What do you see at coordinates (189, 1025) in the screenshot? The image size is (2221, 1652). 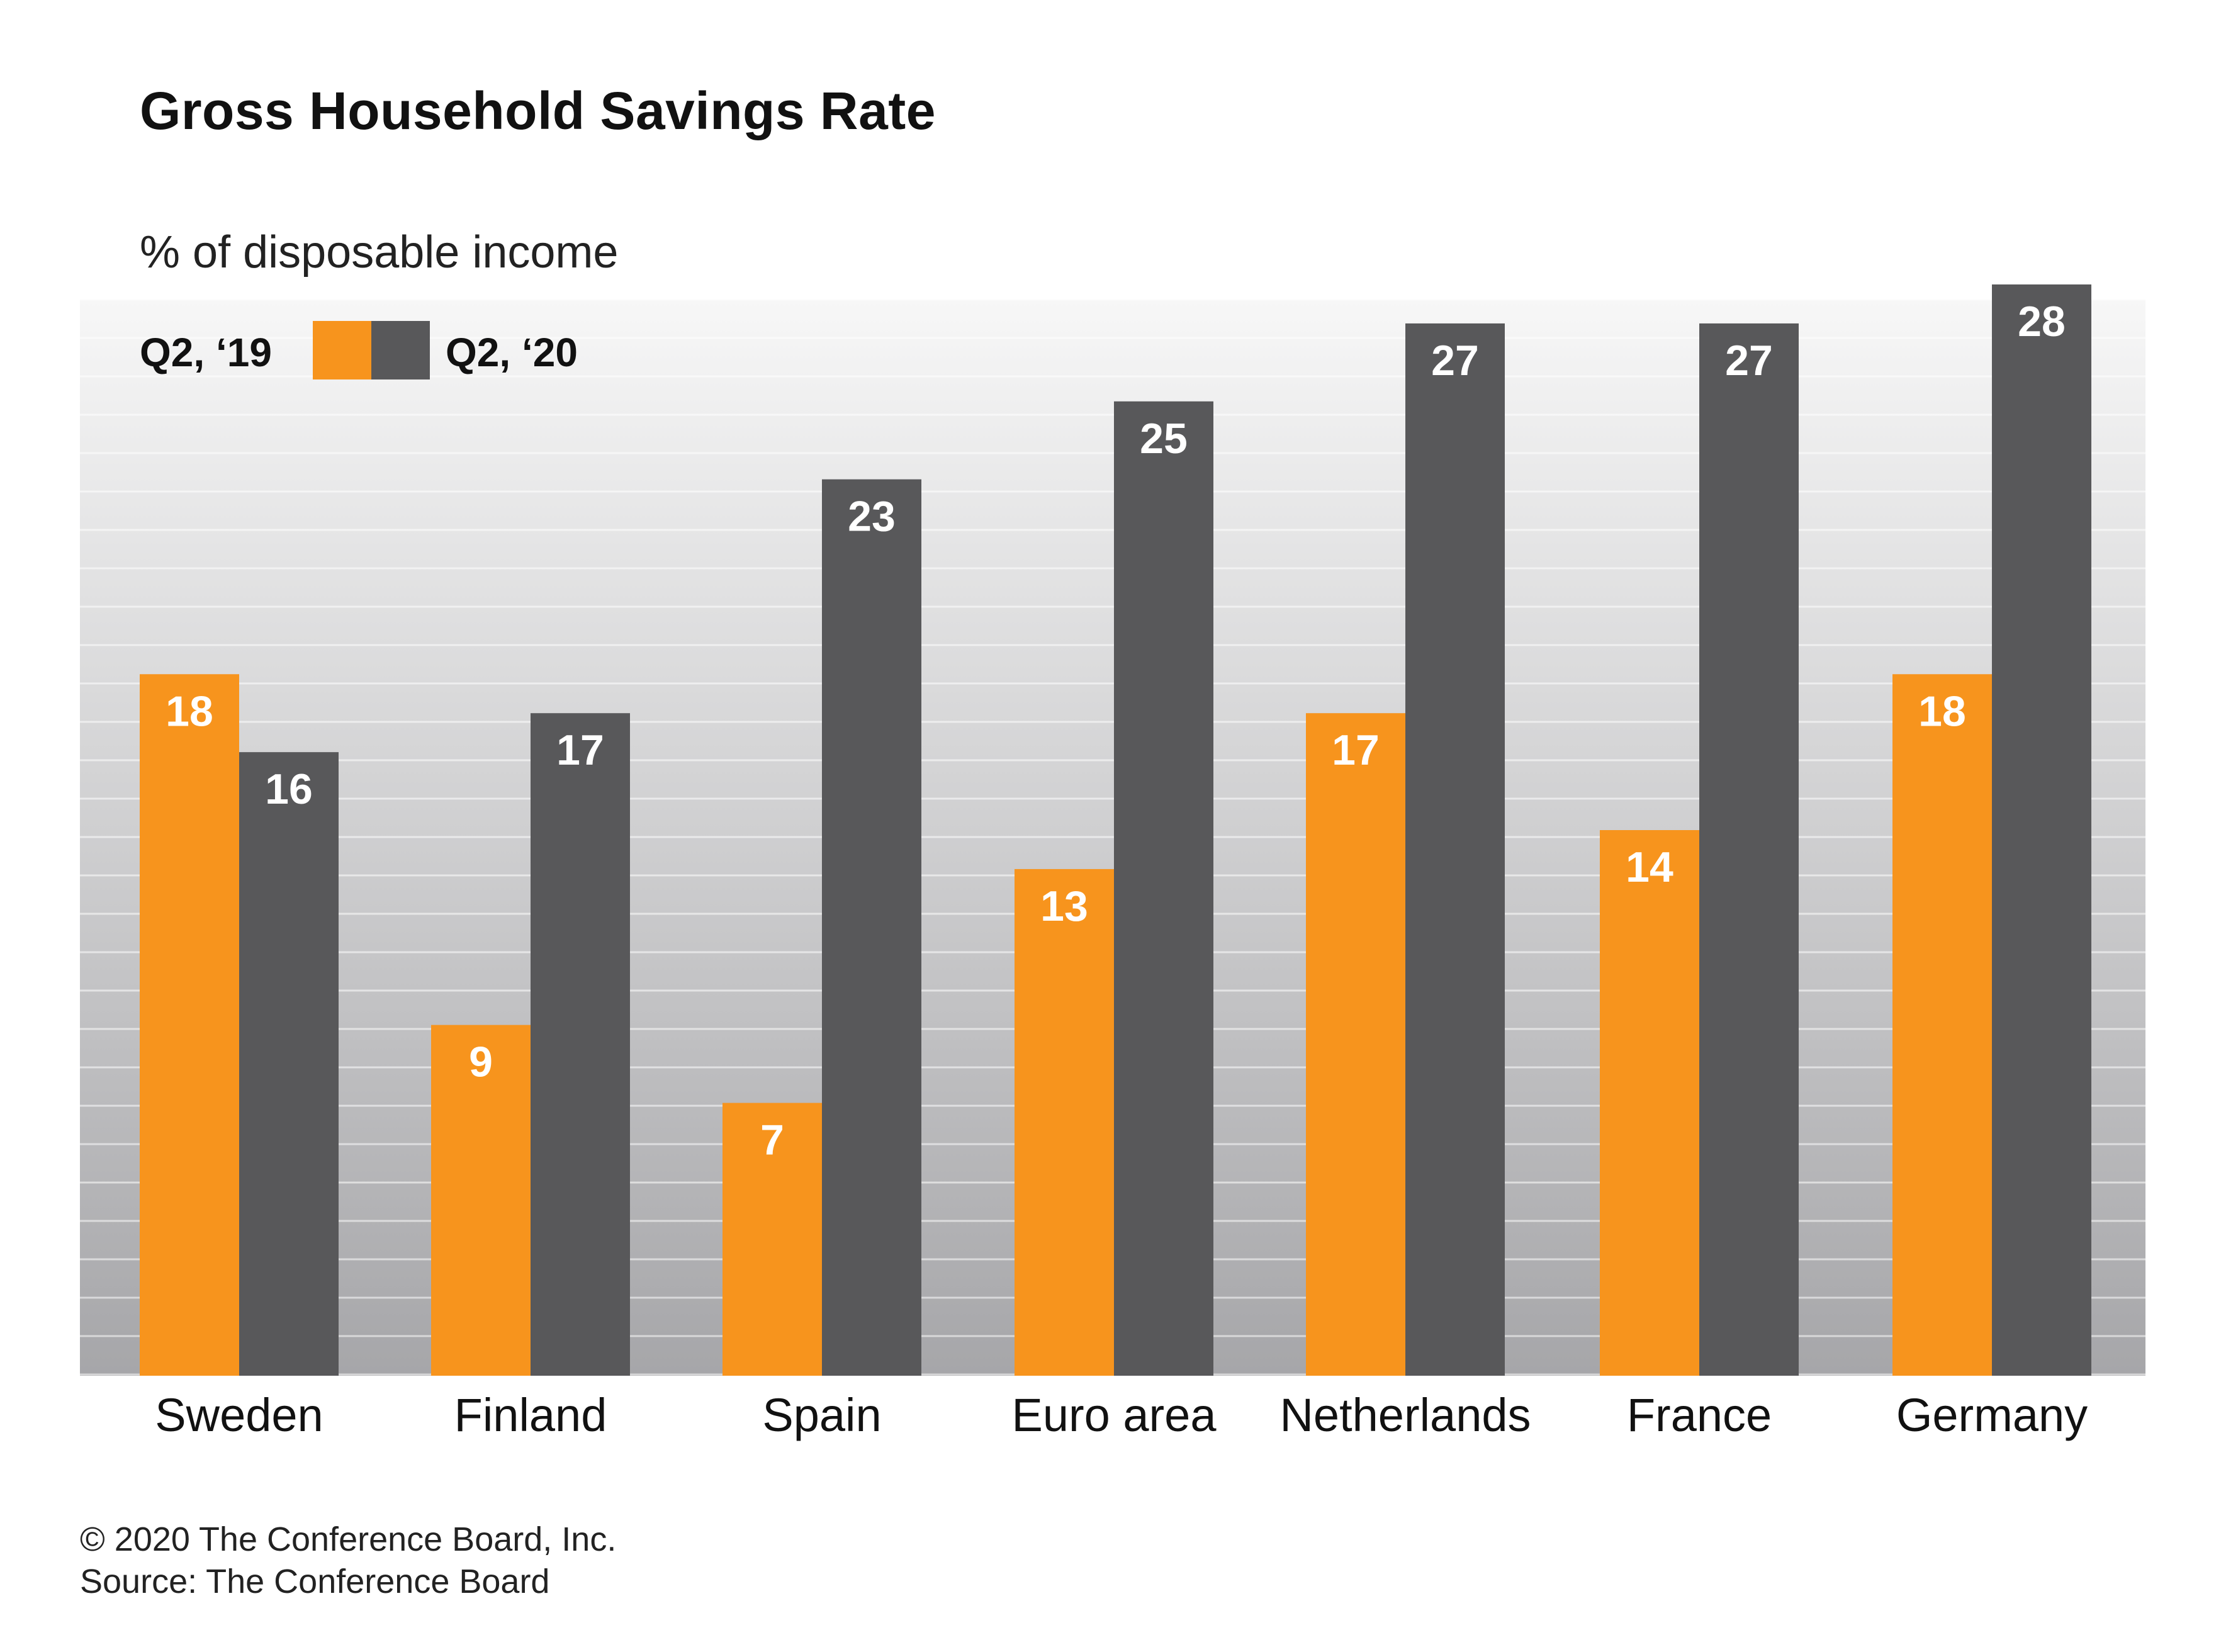 I see `bar-q2-19-sweden` at bounding box center [189, 1025].